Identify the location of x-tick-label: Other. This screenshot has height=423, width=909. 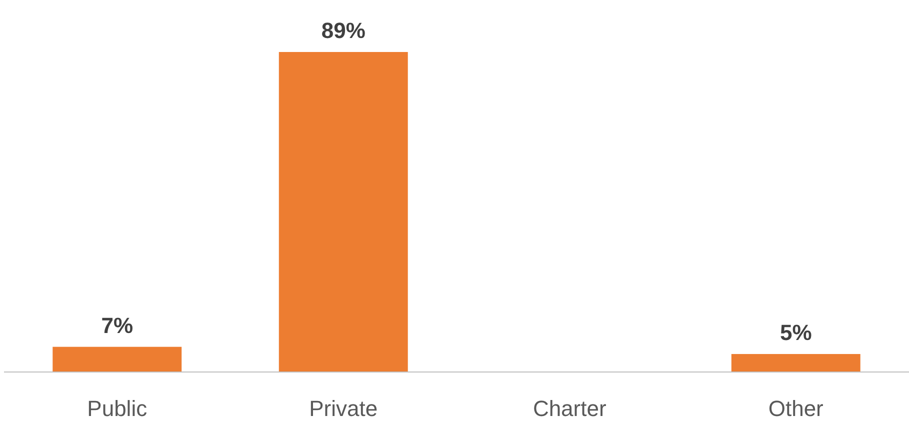
(796, 408).